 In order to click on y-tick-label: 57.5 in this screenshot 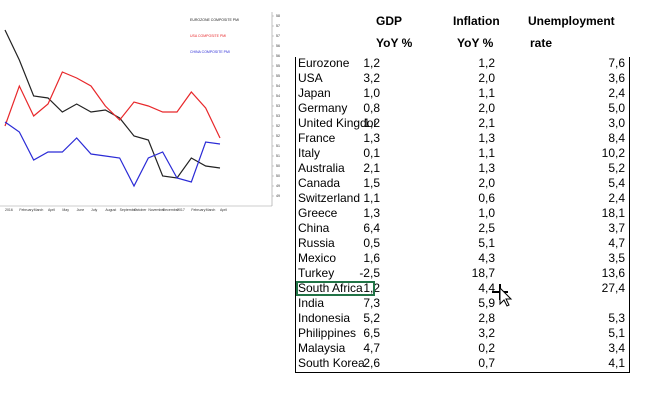, I will do `click(278, 26)`.